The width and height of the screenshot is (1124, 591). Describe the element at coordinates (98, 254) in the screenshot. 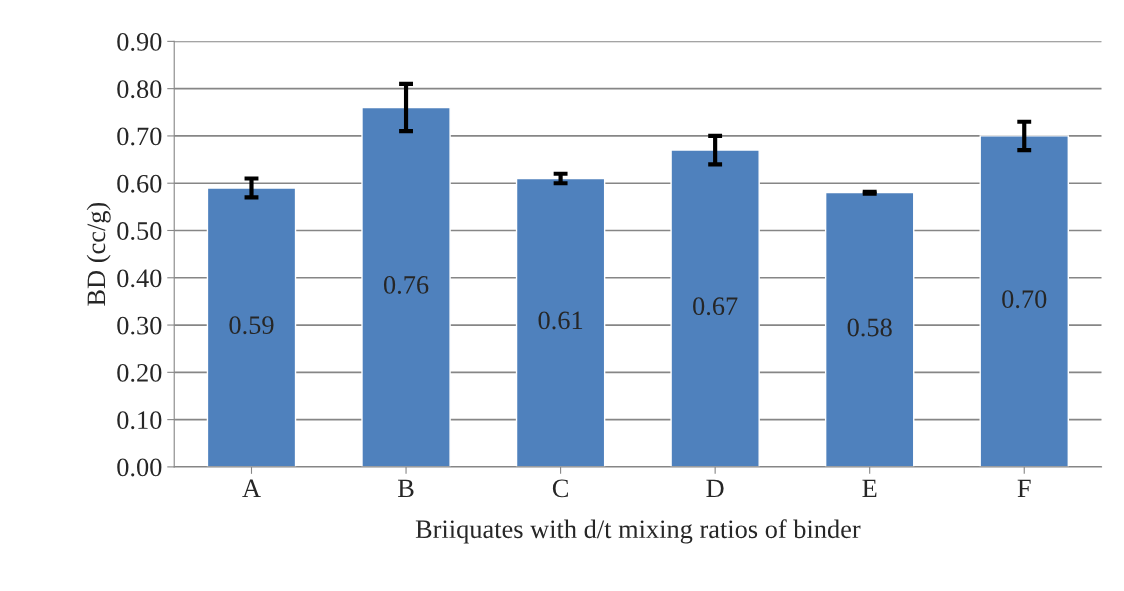

I see `y-axis-title: BD (cc/g)` at that location.